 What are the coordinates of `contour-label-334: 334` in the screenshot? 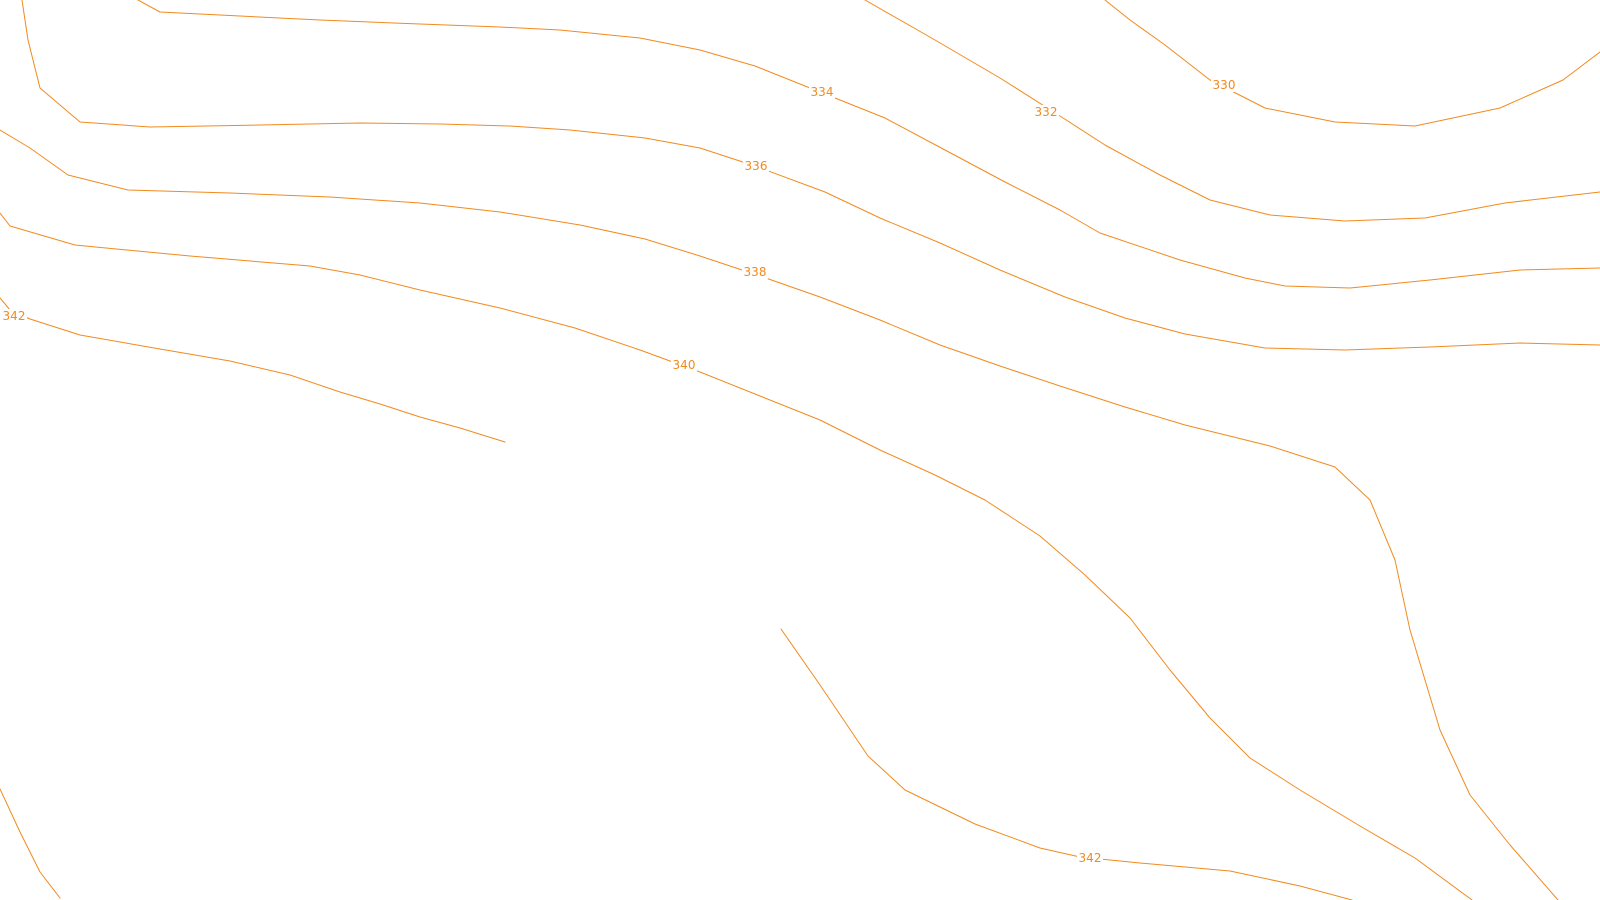 It's located at (822, 92).